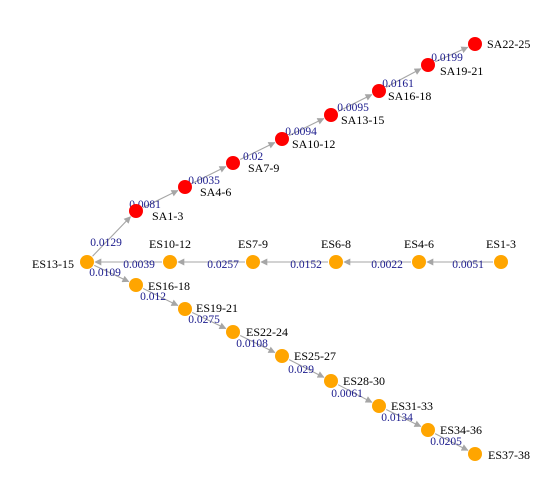 This screenshot has height=497, width=550. Describe the element at coordinates (362, 120) in the screenshot. I see `node-label-sa13-15: SA13-15` at that location.